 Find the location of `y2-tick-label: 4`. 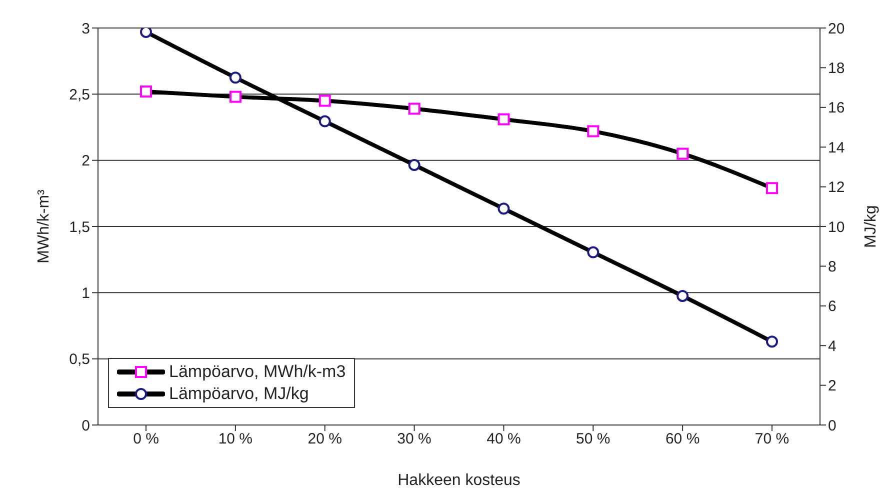

y2-tick-label: 4 is located at coordinates (832, 346).